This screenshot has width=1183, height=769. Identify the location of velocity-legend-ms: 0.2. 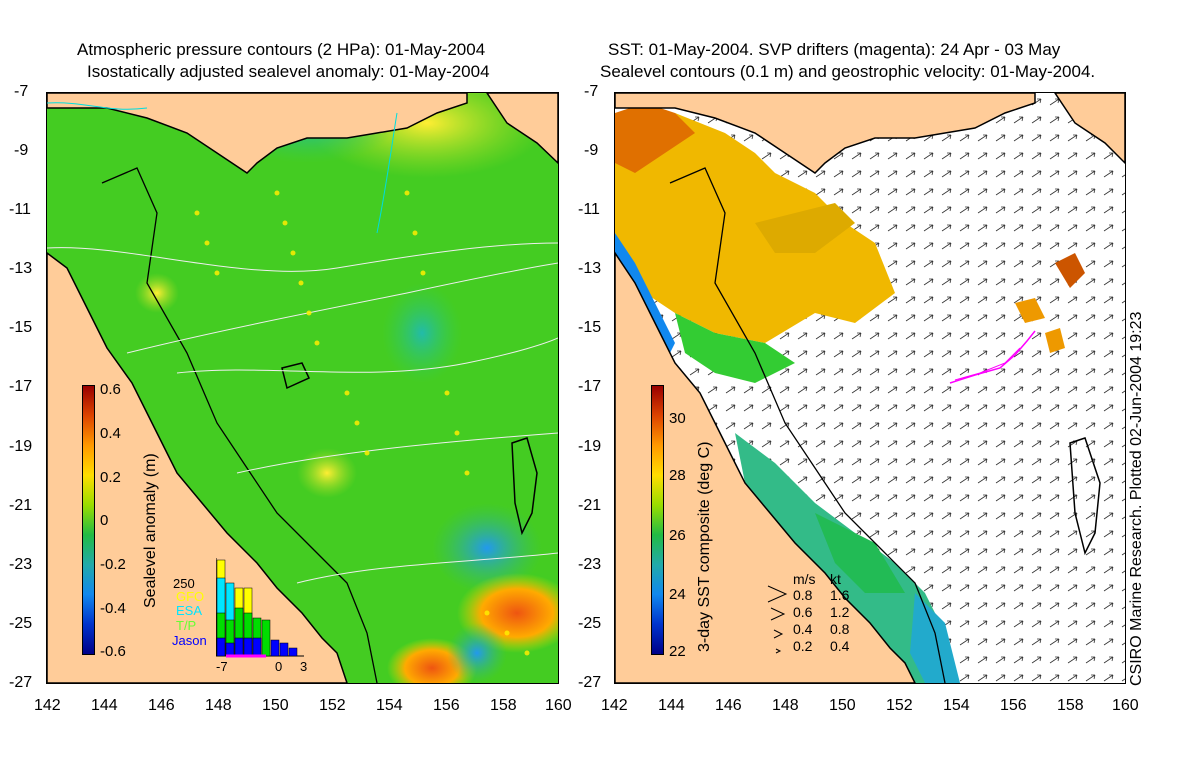
(803, 646).